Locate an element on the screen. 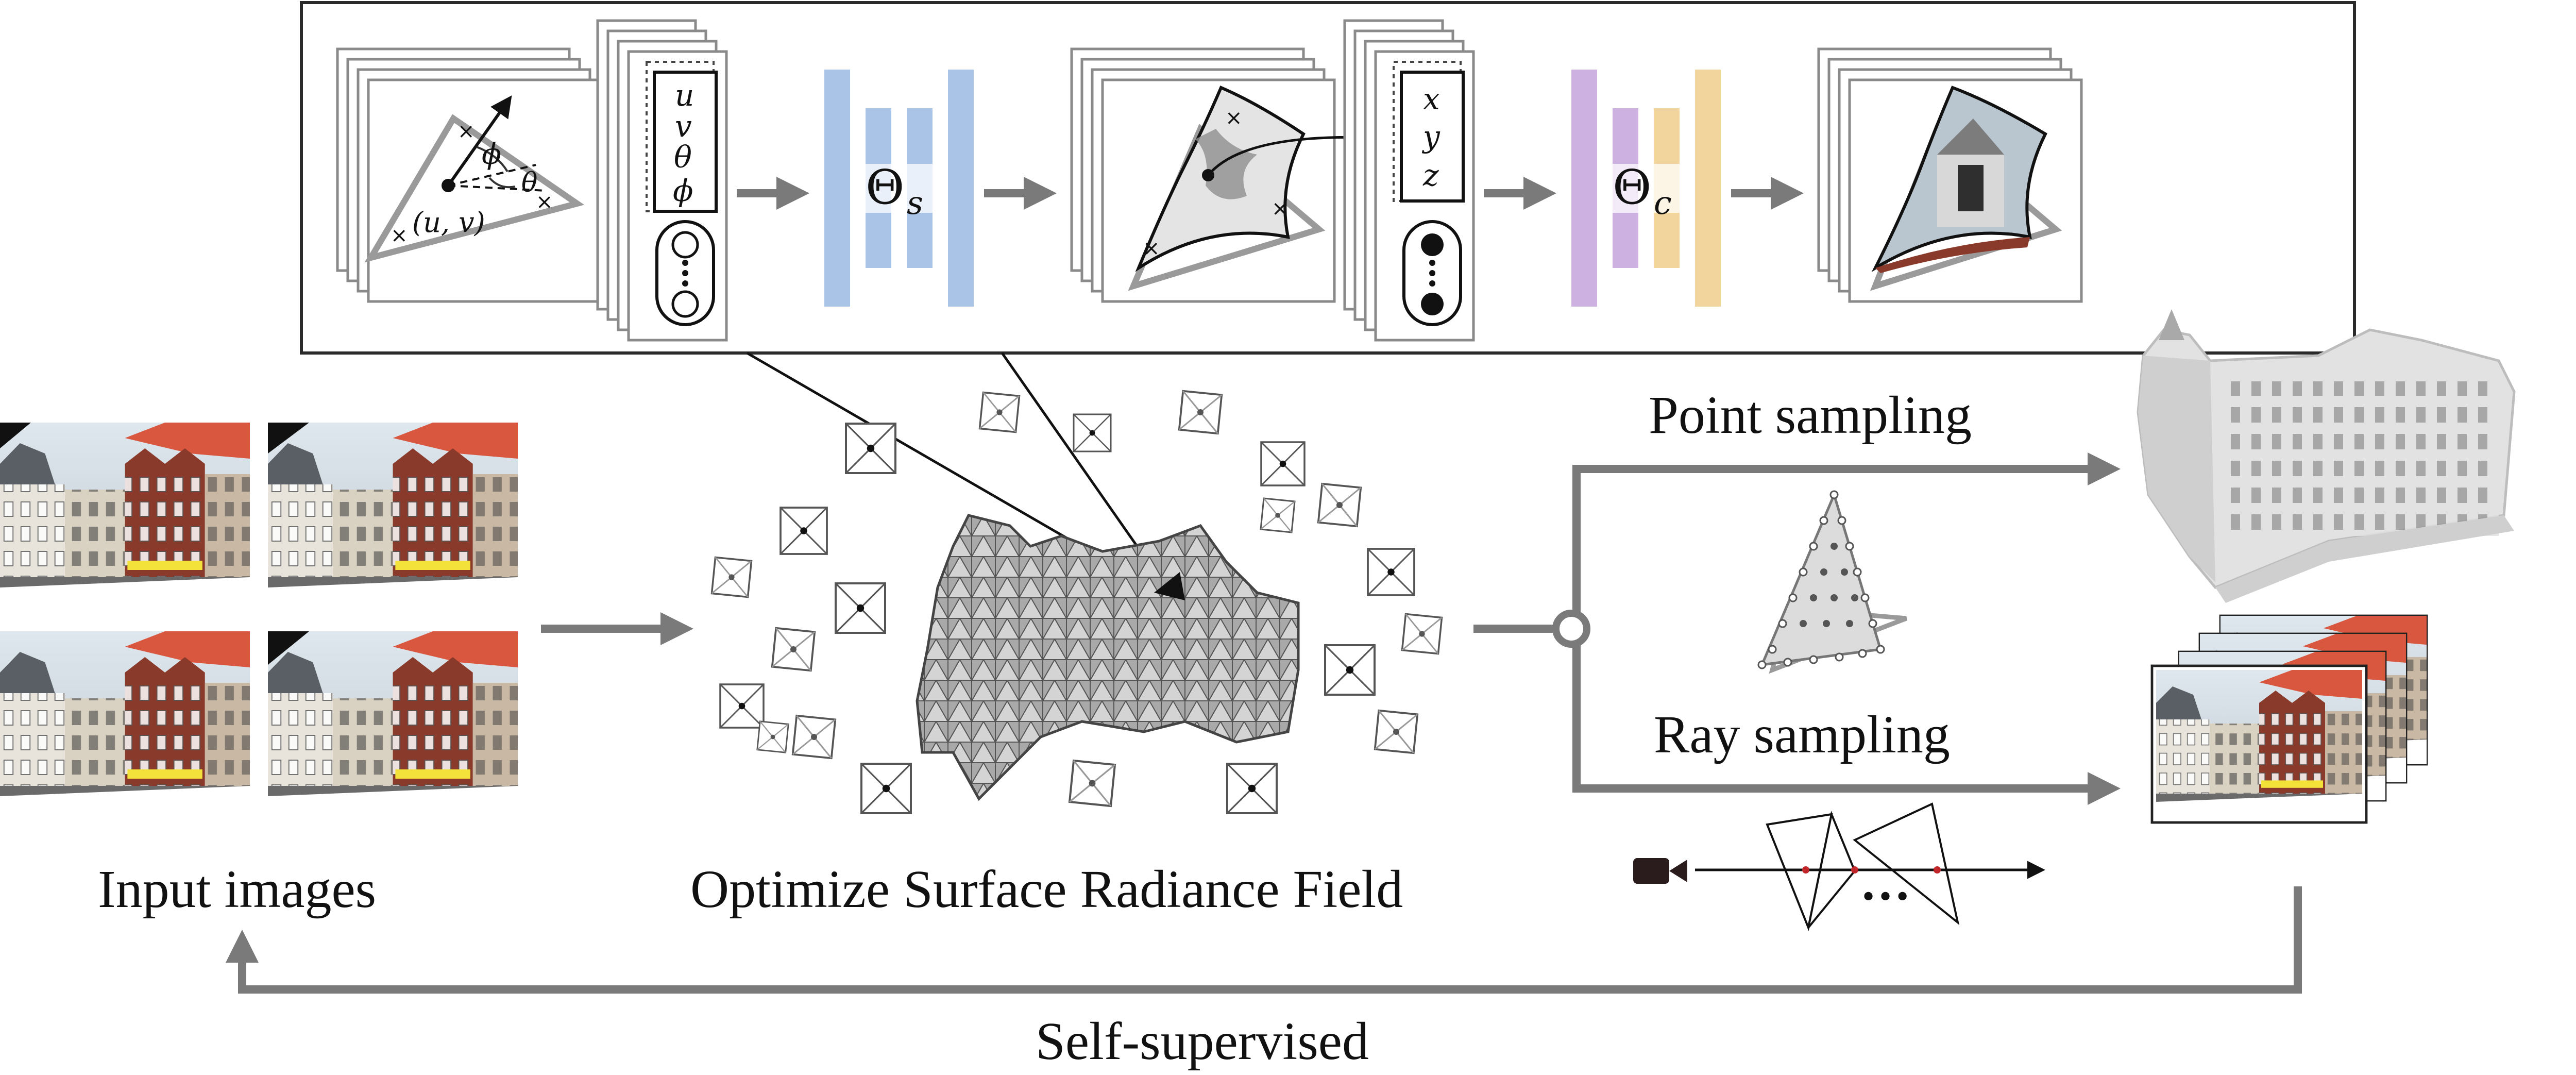  point-sampling-label: Point sampling is located at coordinates (1811, 415).